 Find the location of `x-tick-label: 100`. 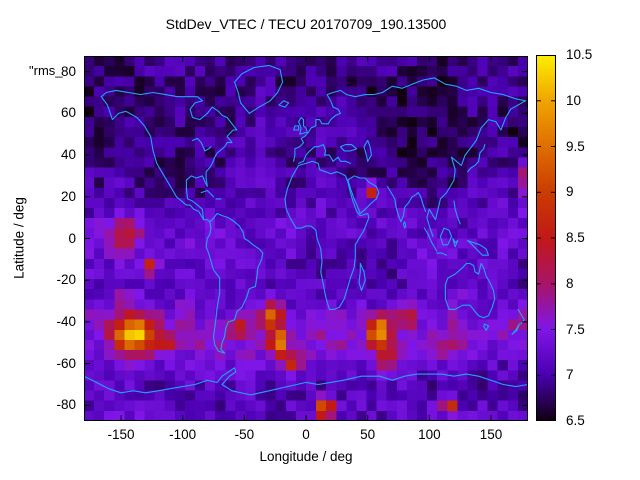

x-tick-label: 100 is located at coordinates (429, 434).